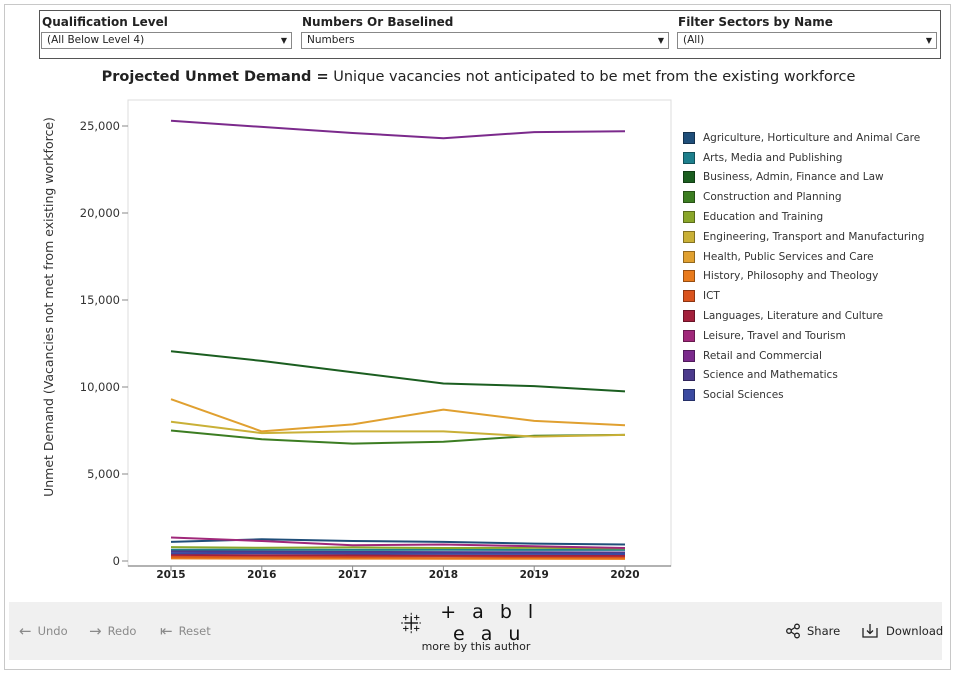  I want to click on legend-item: Languages, Literature and Culture, so click(810, 316).